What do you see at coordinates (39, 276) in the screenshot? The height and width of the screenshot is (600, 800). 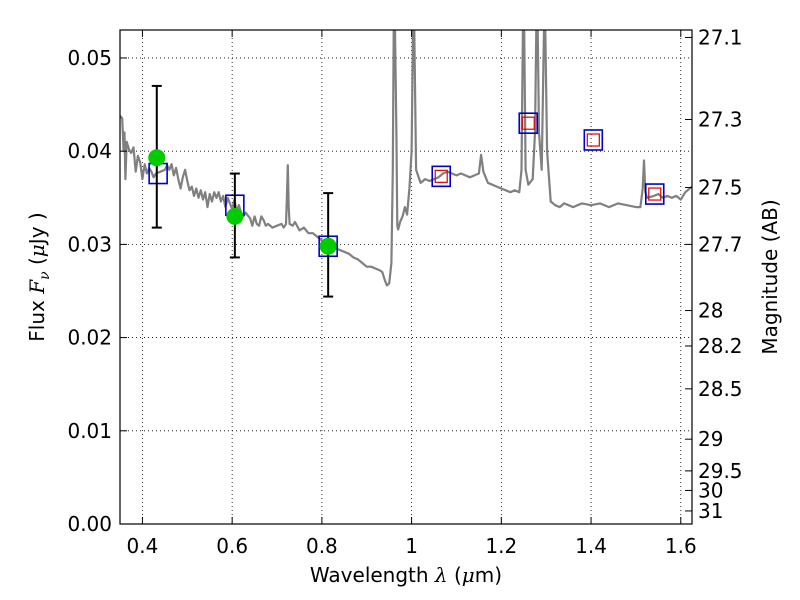 I see `y-axis-label: Flux Fν (μJy )` at bounding box center [39, 276].